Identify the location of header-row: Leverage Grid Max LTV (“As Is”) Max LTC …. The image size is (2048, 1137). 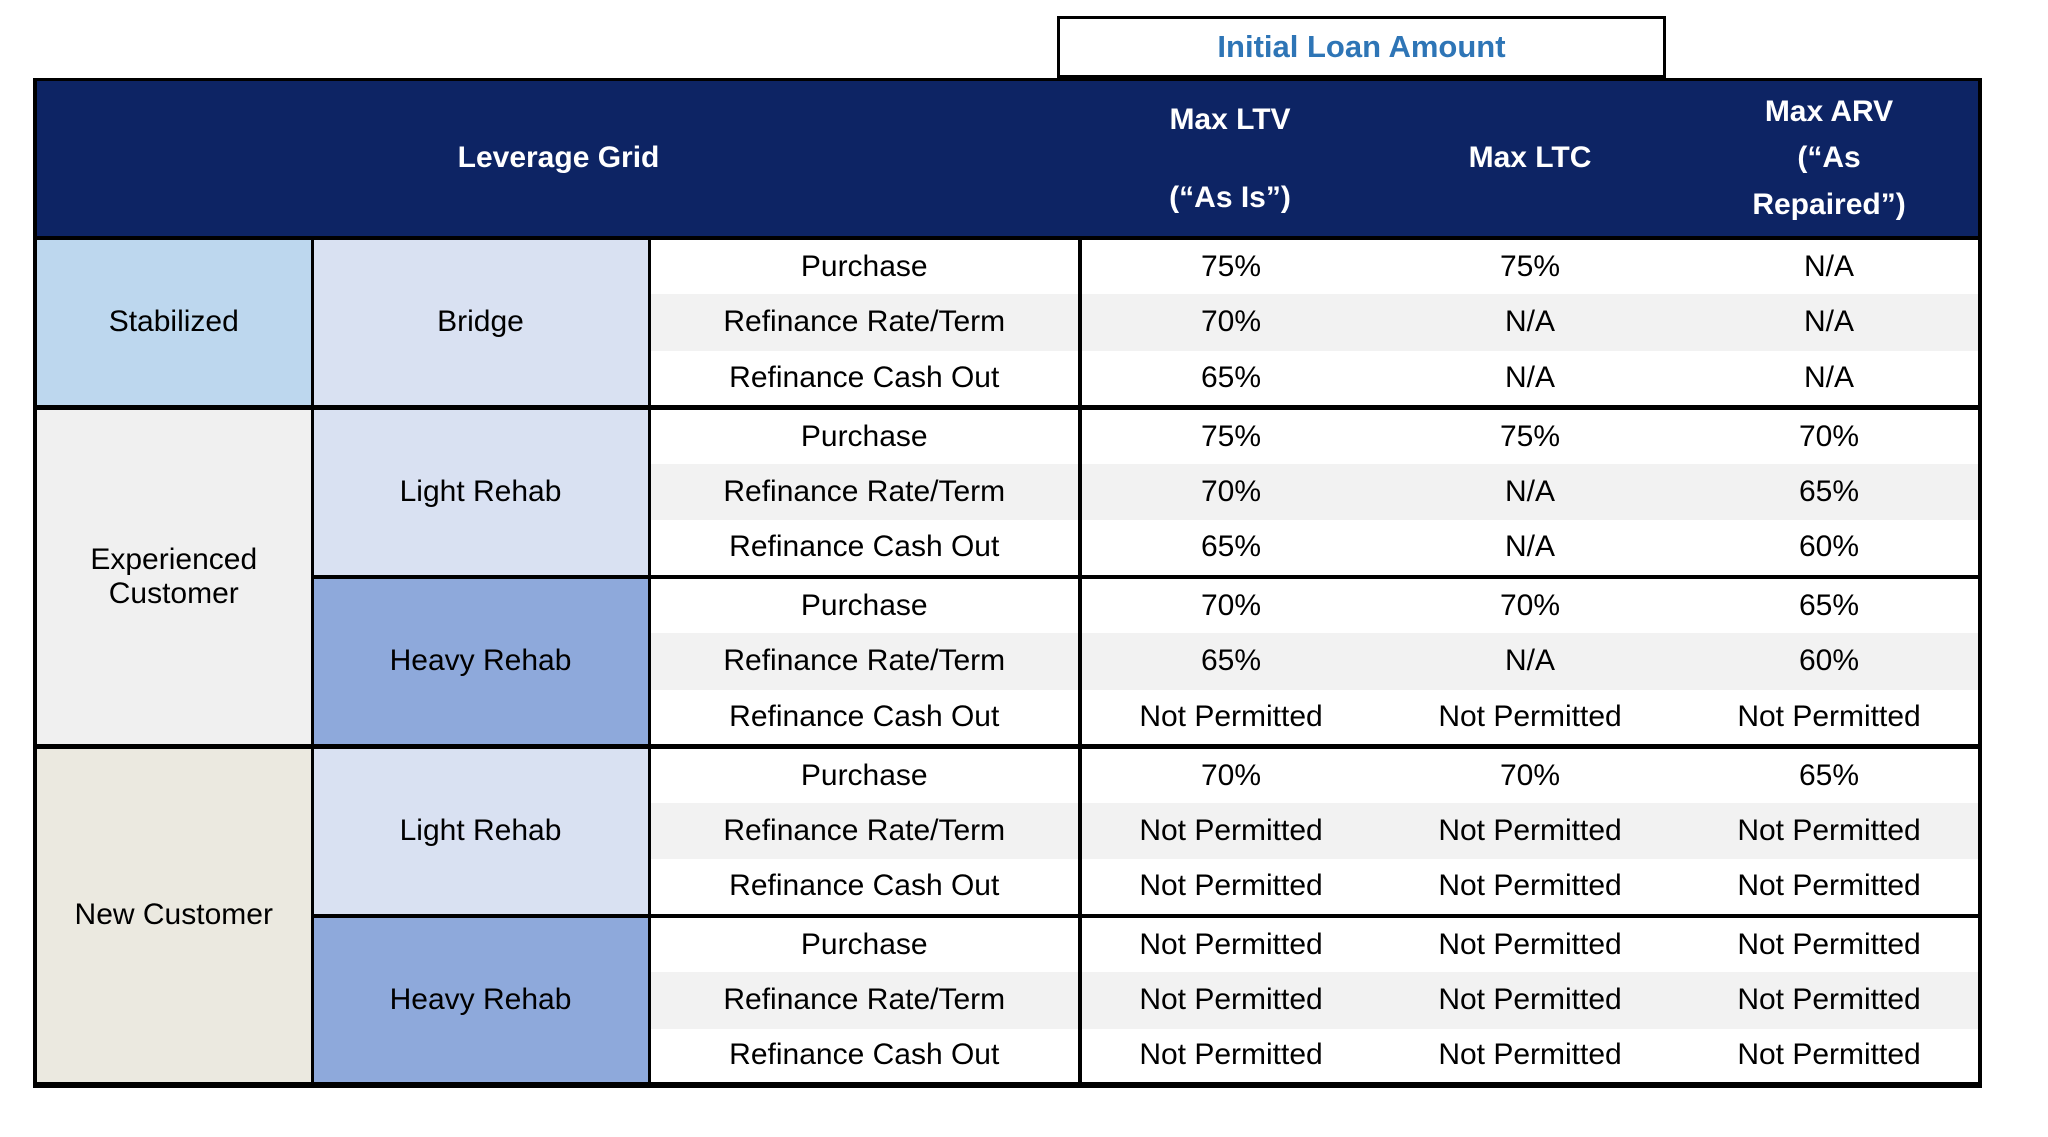
(1008, 159).